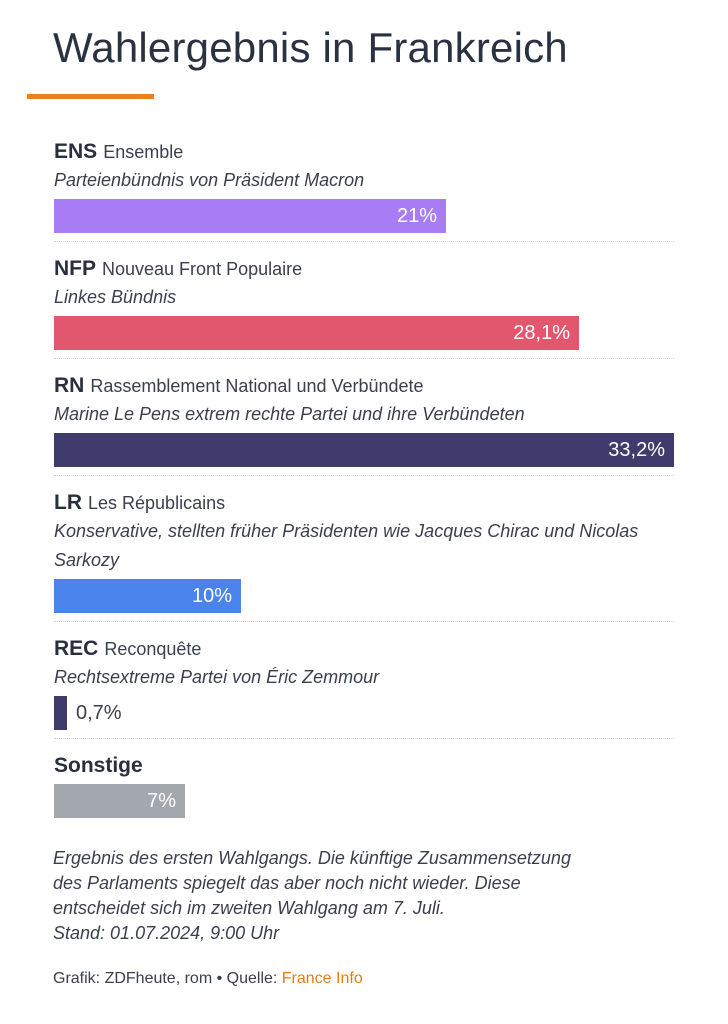  Describe the element at coordinates (157, 503) in the screenshot. I see `party-name: Les Républicains` at that location.